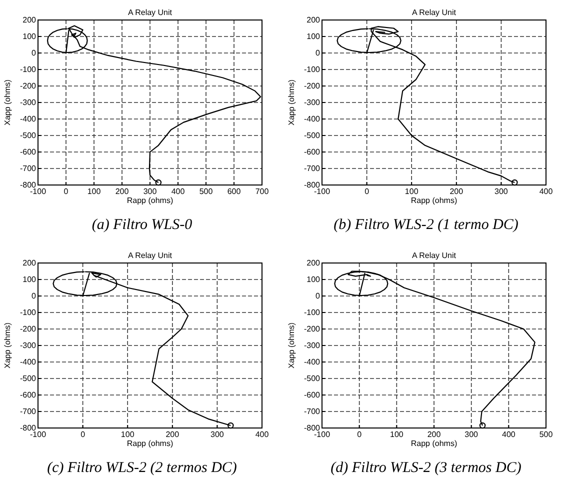 This screenshot has height=487, width=568. What do you see at coordinates (262, 191) in the screenshot?
I see `x-tick-label: 700` at bounding box center [262, 191].